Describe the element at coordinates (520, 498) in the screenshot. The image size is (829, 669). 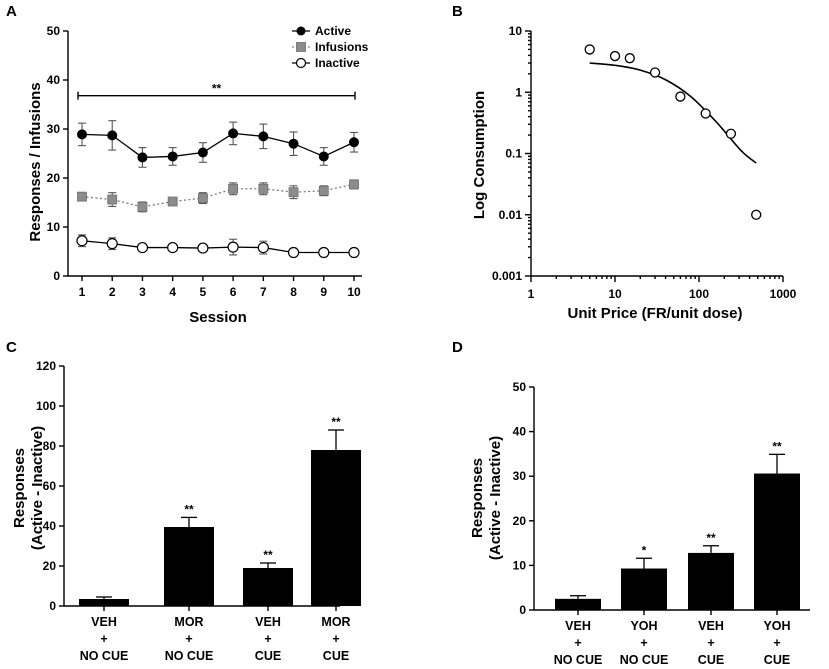
I see `panel-d-y-tick-labels: 0 10 20 30 40 50` at that location.